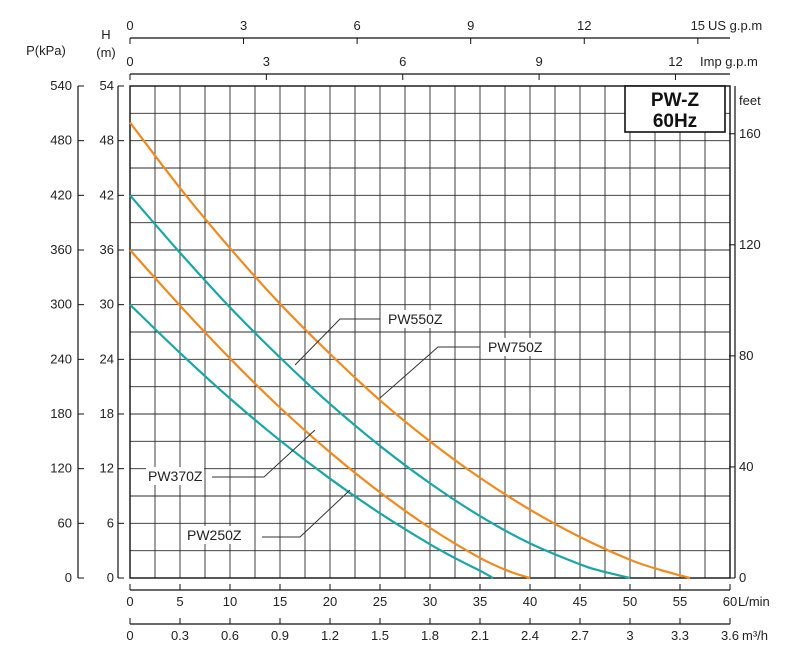 The height and width of the screenshot is (662, 800). What do you see at coordinates (729, 61) in the screenshot?
I see `axis-impgpm-label: Imp g.p.m` at bounding box center [729, 61].